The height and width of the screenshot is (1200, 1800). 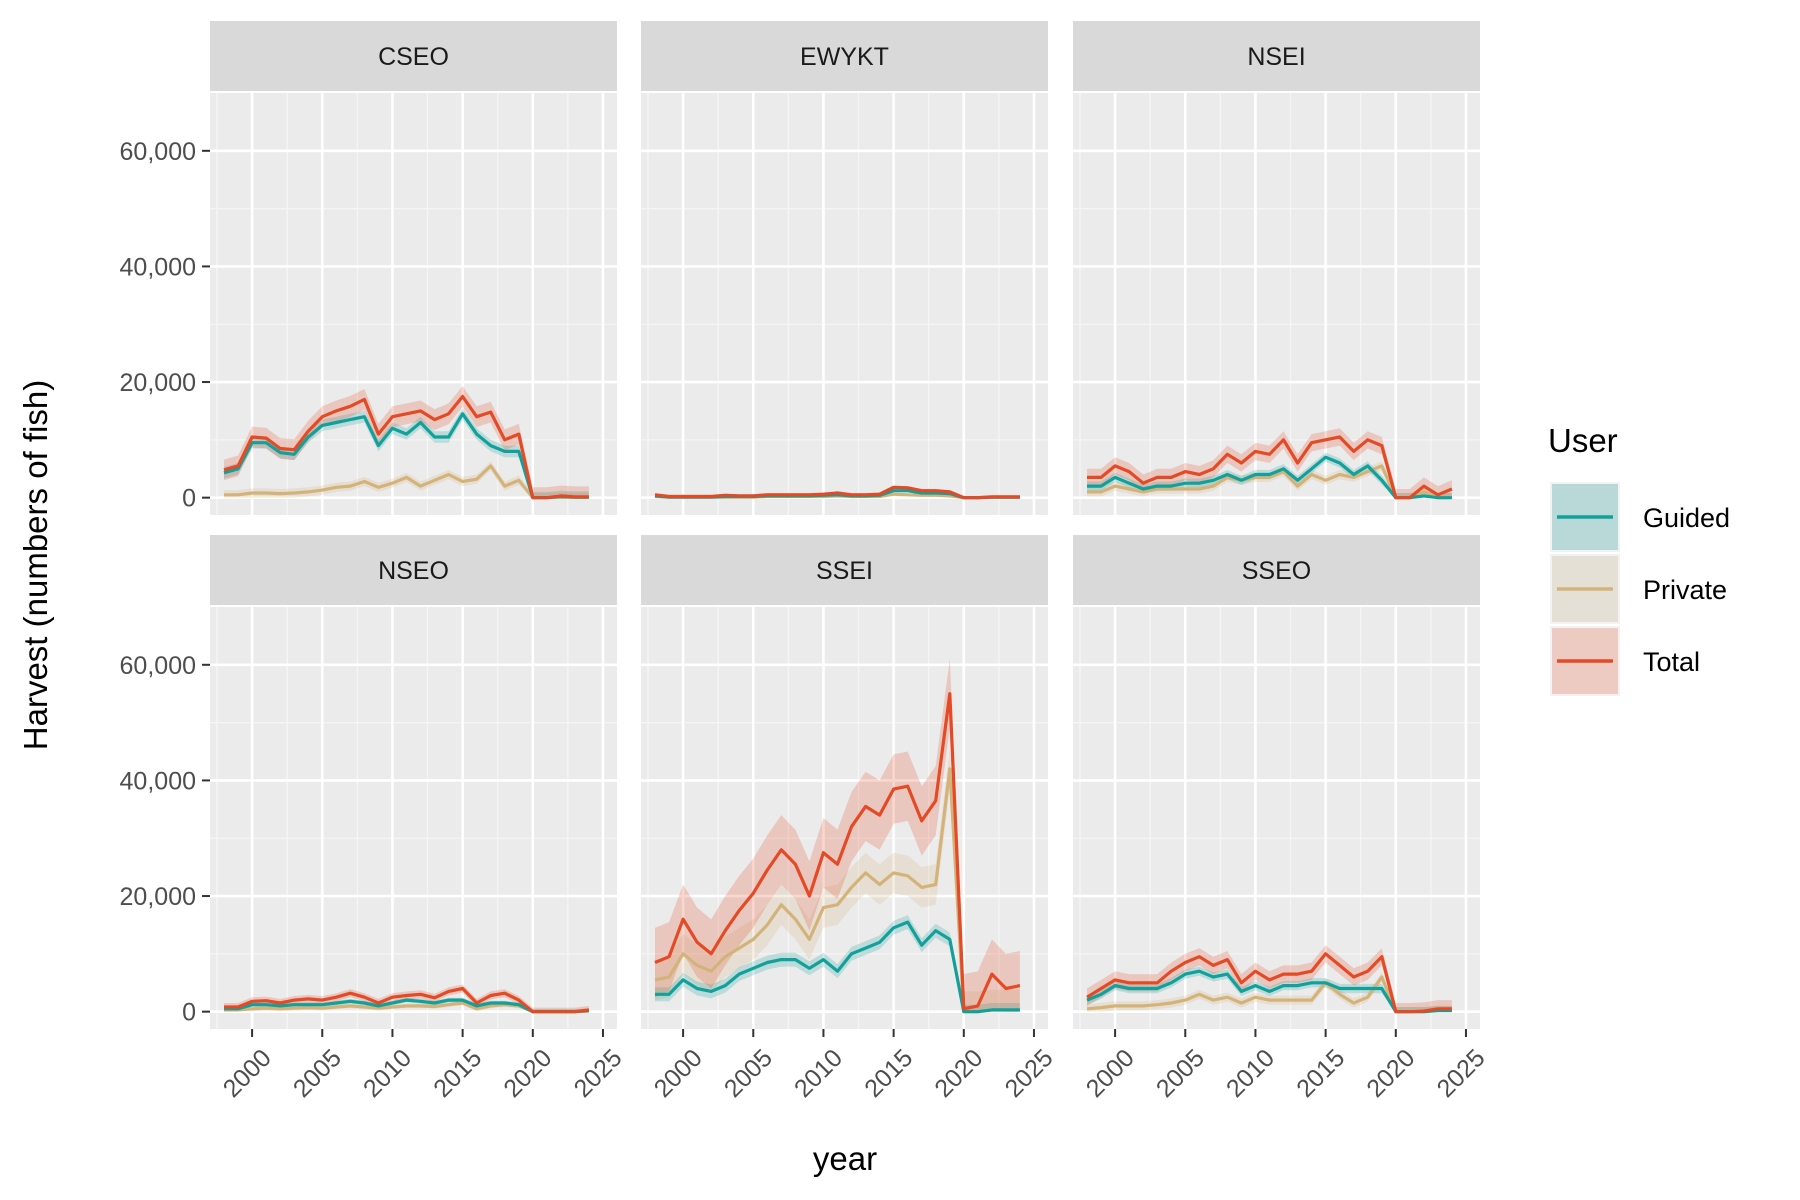 I want to click on legend-item-guided: Guided, so click(x=1640, y=517).